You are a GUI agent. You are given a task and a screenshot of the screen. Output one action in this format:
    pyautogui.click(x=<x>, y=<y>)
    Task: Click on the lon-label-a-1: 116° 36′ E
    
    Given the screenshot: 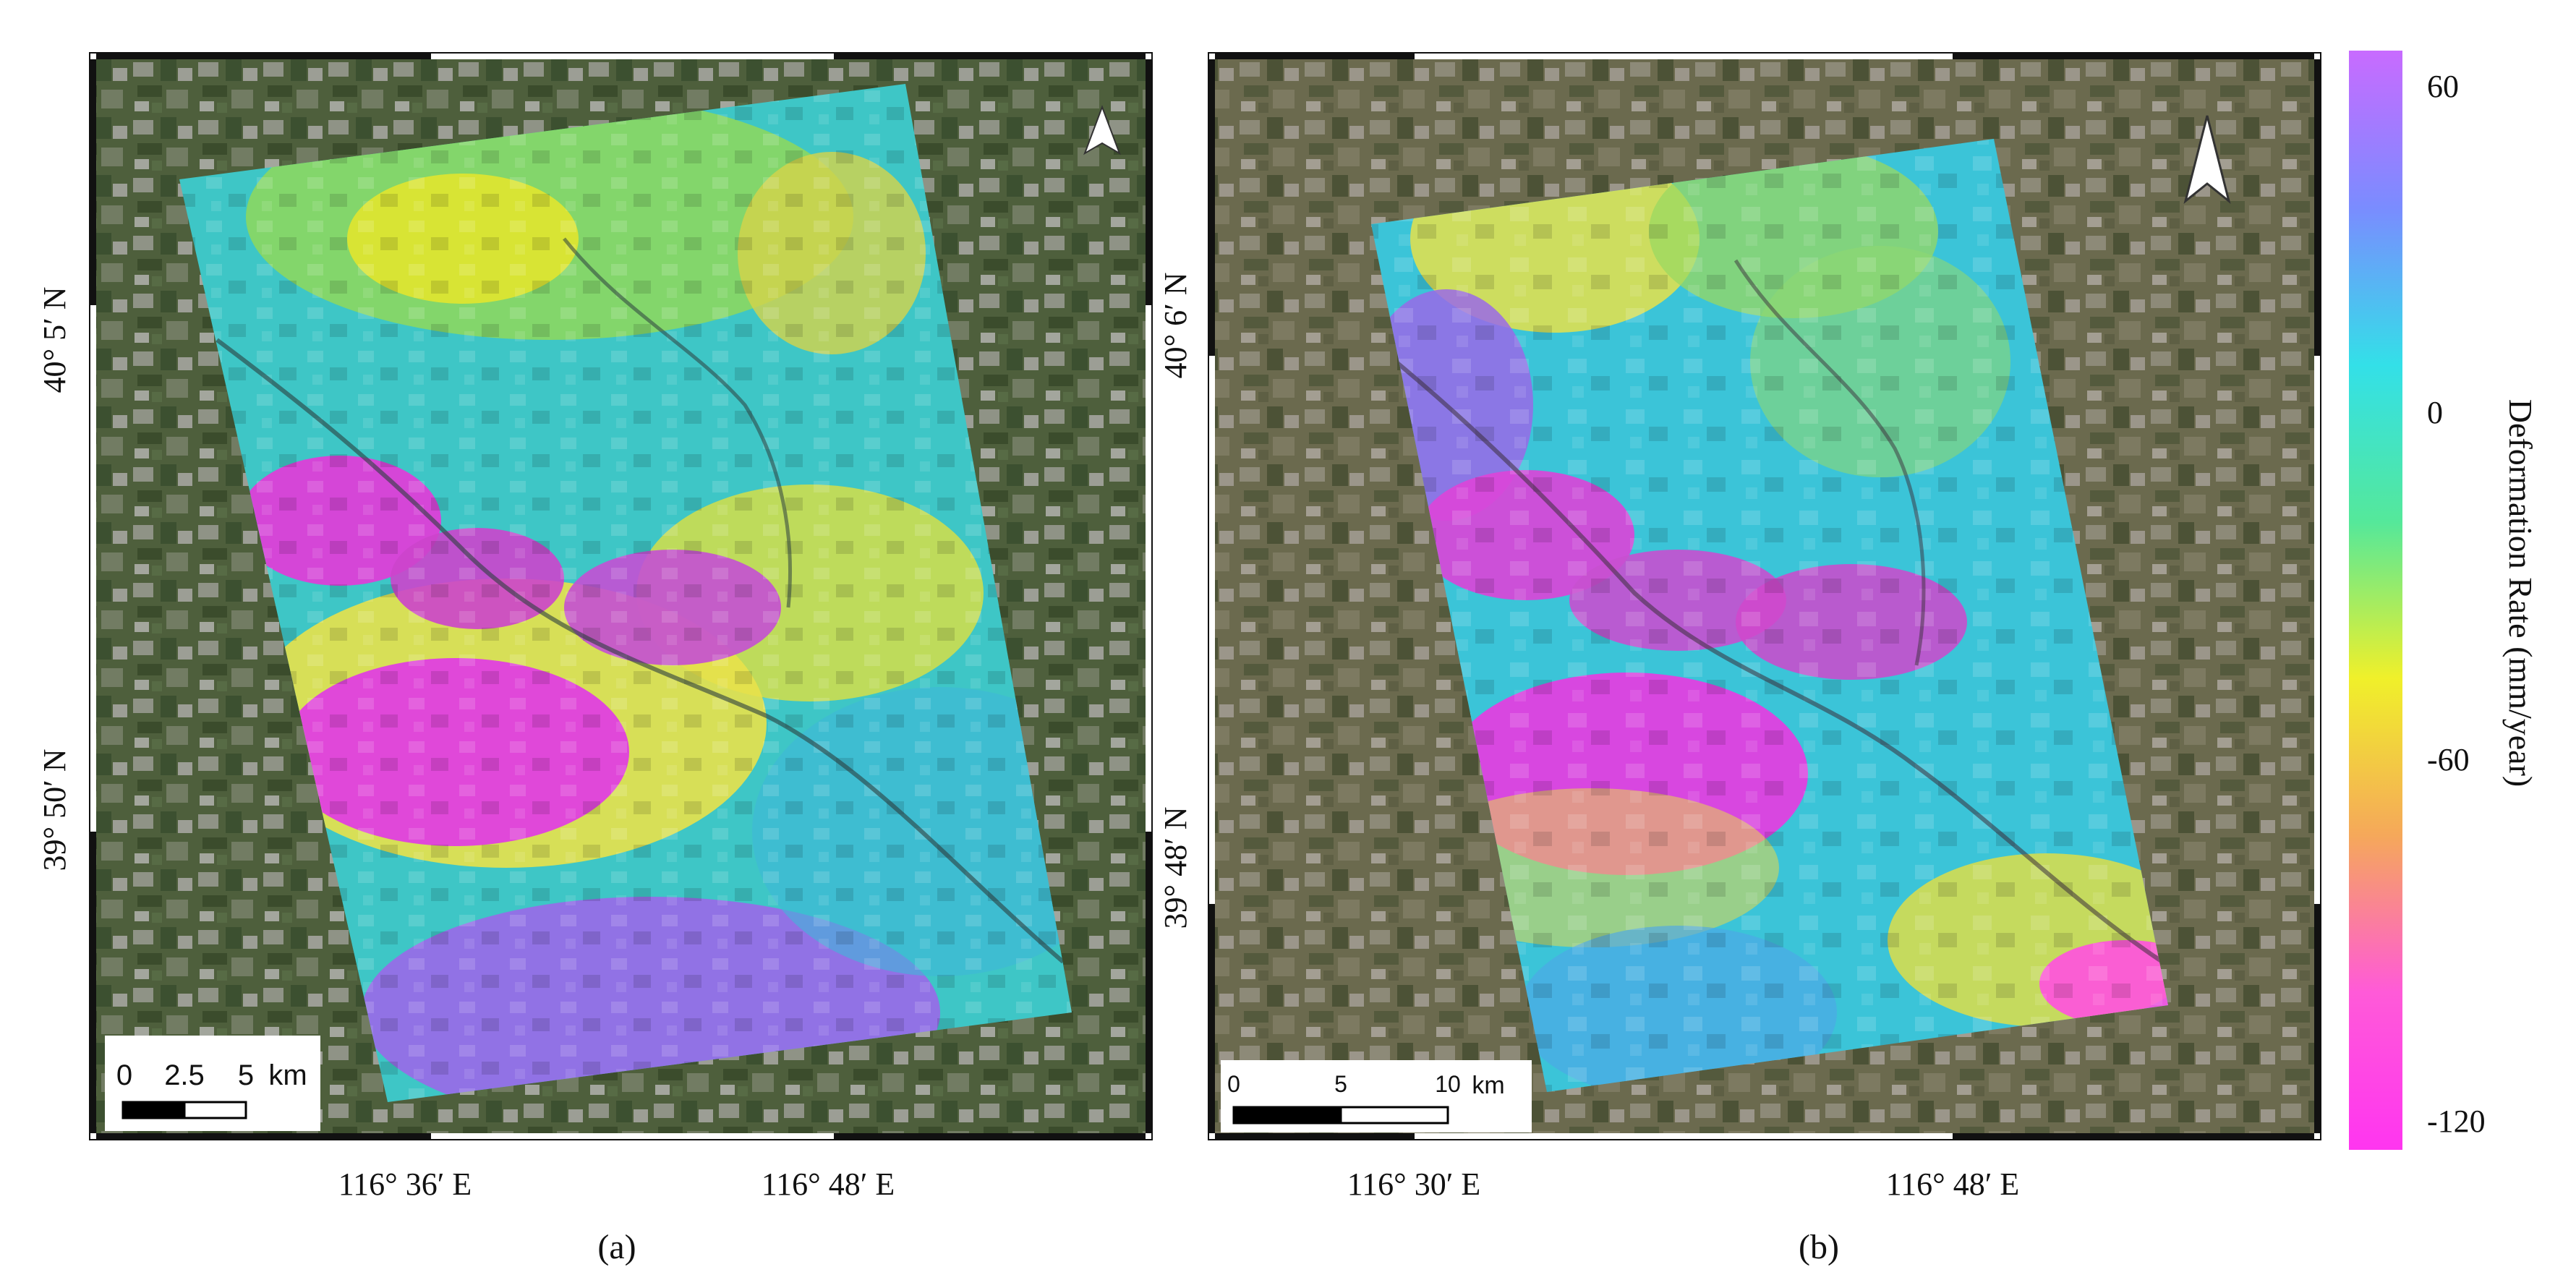 What is the action you would take?
    pyautogui.click(x=405, y=1184)
    